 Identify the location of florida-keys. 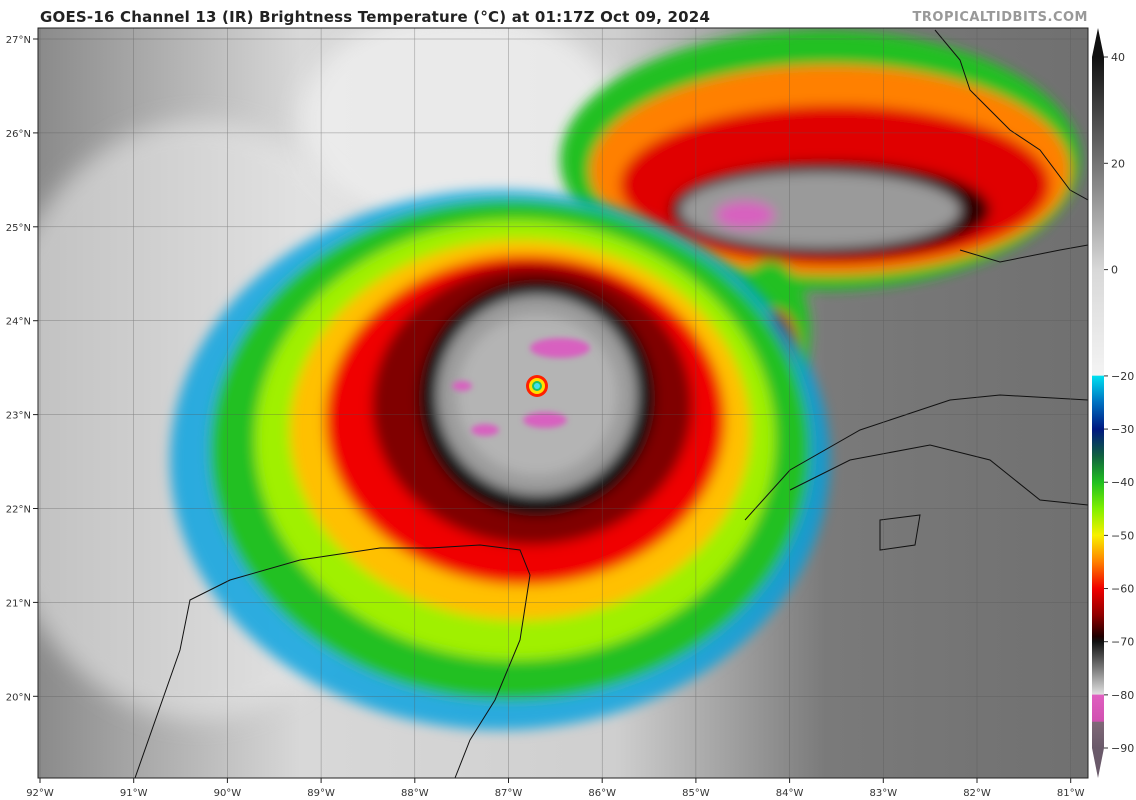
(1023, 253).